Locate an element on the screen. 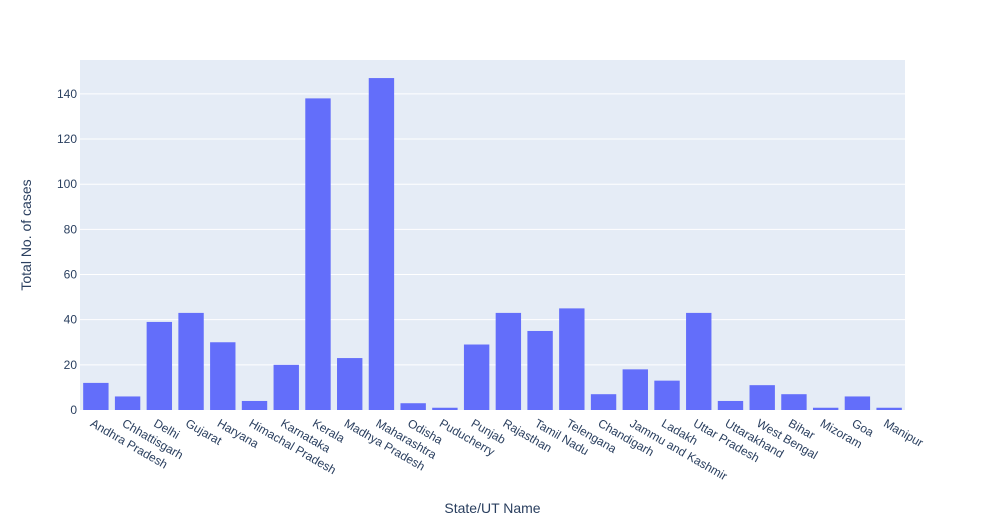 This screenshot has width=983, height=530. x-axis-title: State/UT Name is located at coordinates (492, 508).